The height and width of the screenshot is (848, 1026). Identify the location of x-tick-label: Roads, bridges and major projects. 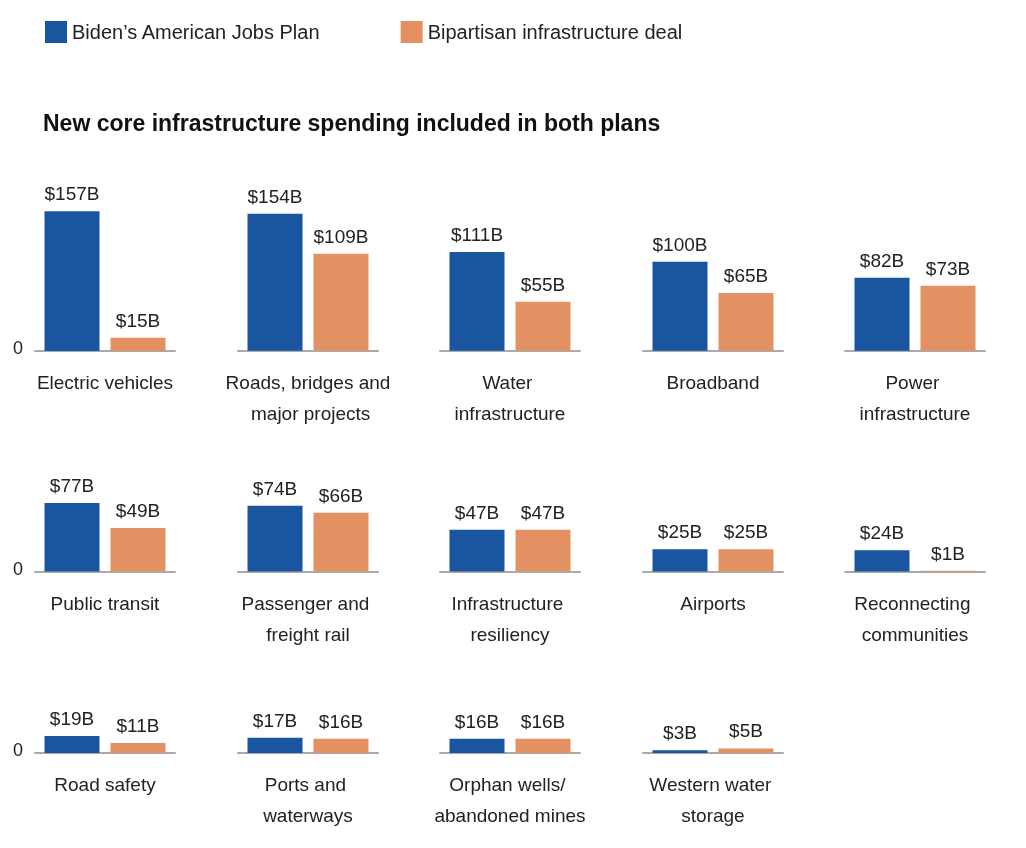
(307, 398).